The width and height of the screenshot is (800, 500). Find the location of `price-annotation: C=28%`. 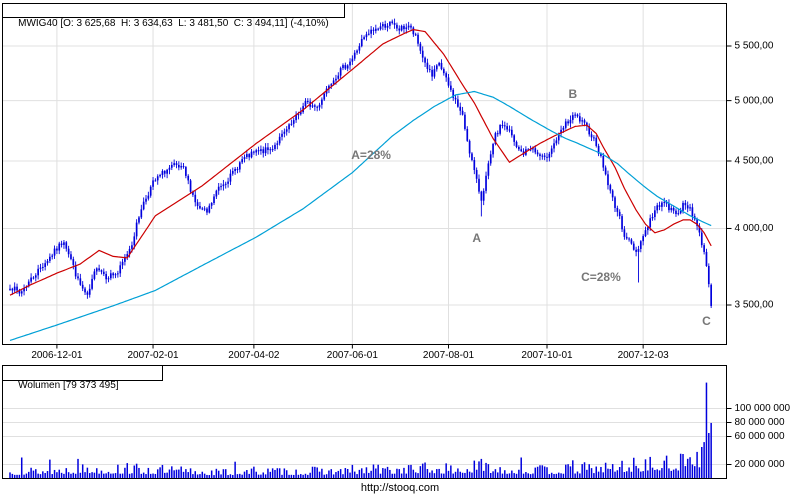

price-annotation: C=28% is located at coordinates (601, 277).